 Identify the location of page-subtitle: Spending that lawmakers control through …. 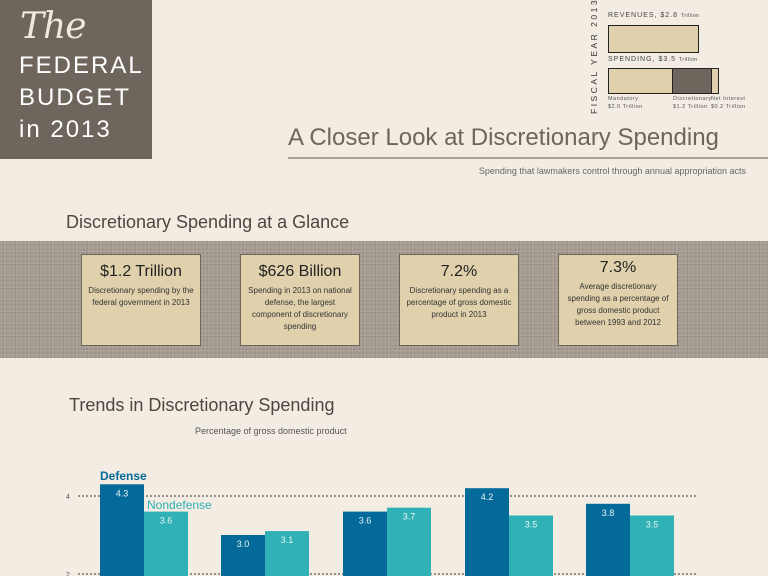
(612, 171).